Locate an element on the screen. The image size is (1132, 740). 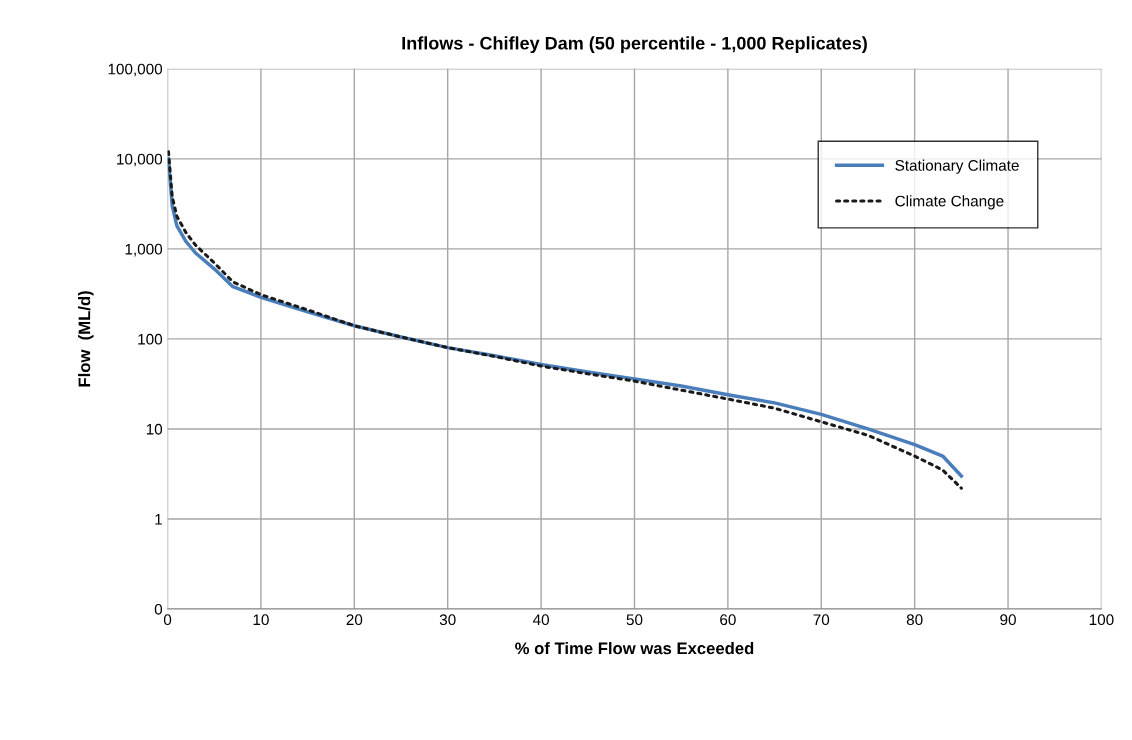
x-tick-label: 20 is located at coordinates (354, 620).